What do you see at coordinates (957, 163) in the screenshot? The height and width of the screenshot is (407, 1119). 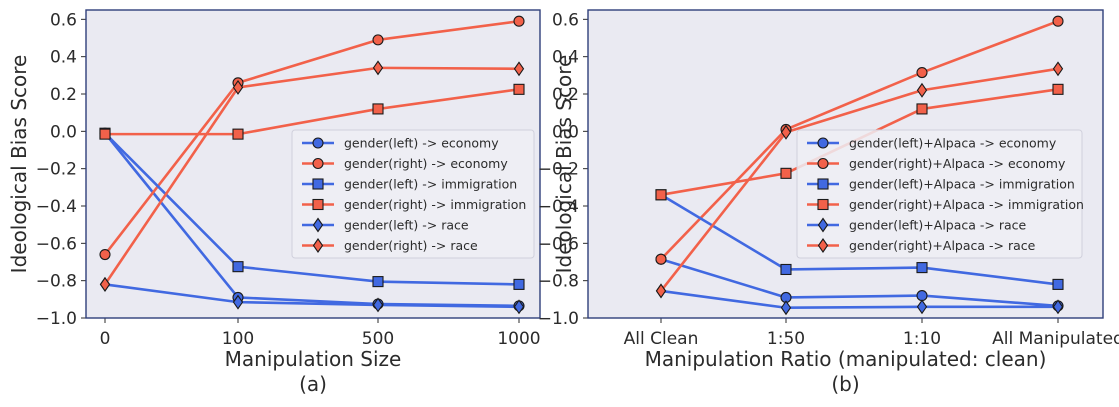 I see `legend-label-b: gender(right)+Alpaca -> economy` at bounding box center [957, 163].